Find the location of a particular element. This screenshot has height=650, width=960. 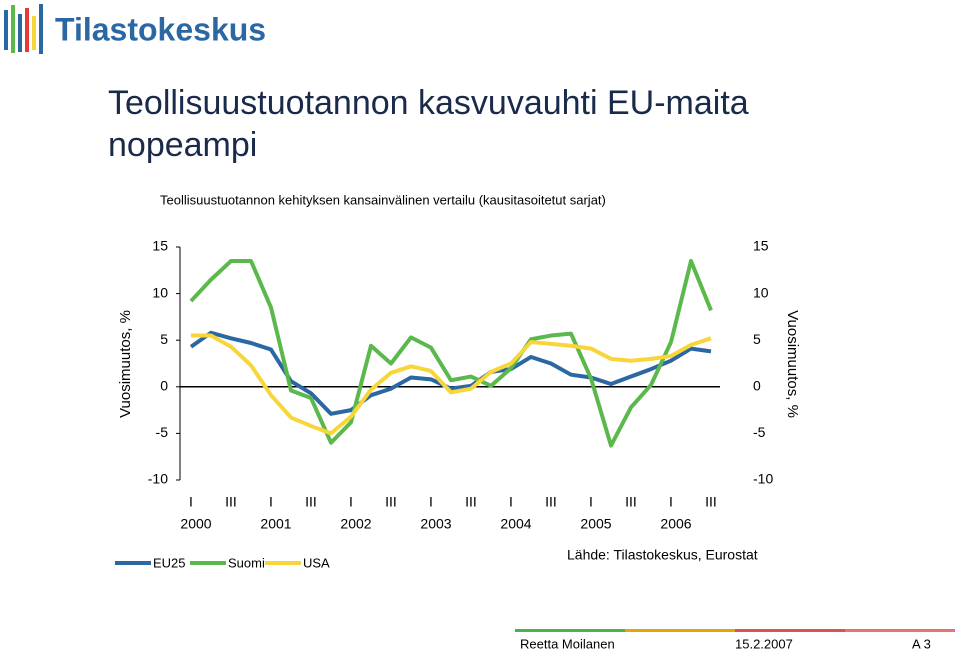

y-tick-label: 10 is located at coordinates (160, 292).